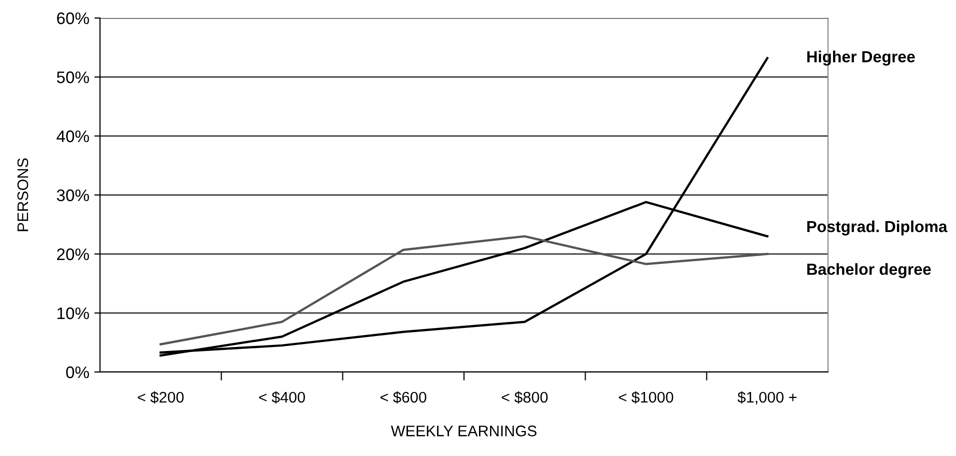 This screenshot has width=956, height=456. I want to click on x-tick-label: < $1000, so click(646, 397).